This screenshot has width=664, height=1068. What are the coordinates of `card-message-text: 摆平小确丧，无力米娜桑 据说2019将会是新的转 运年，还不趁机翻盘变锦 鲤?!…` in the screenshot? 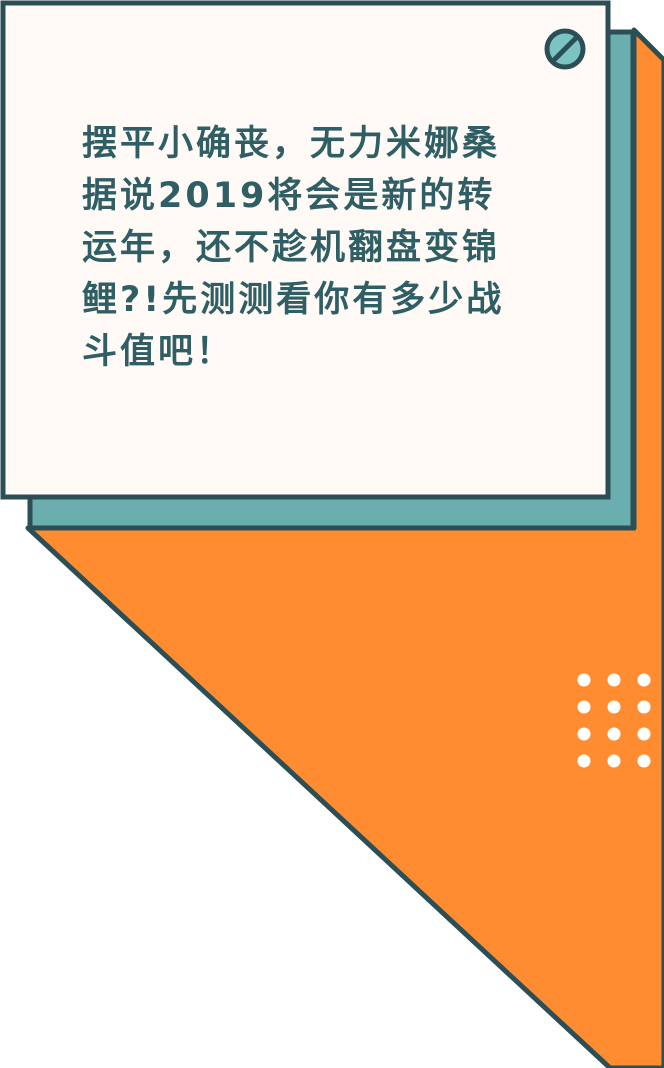 It's located at (293, 248).